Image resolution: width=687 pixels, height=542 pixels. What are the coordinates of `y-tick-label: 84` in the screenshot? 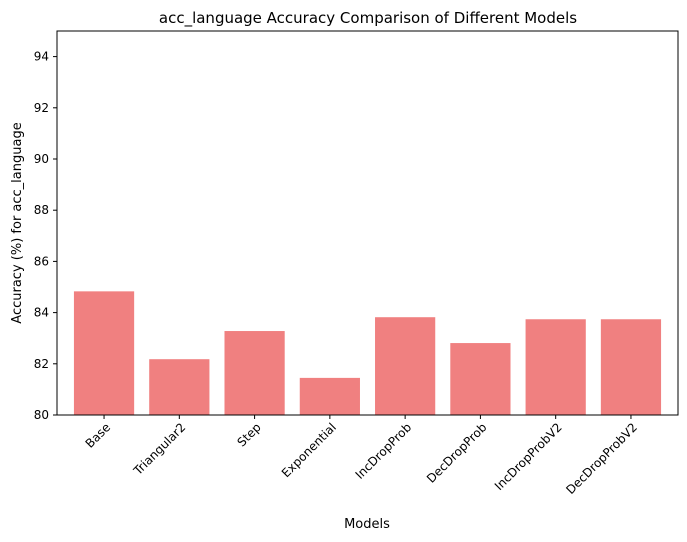 It's located at (41, 313).